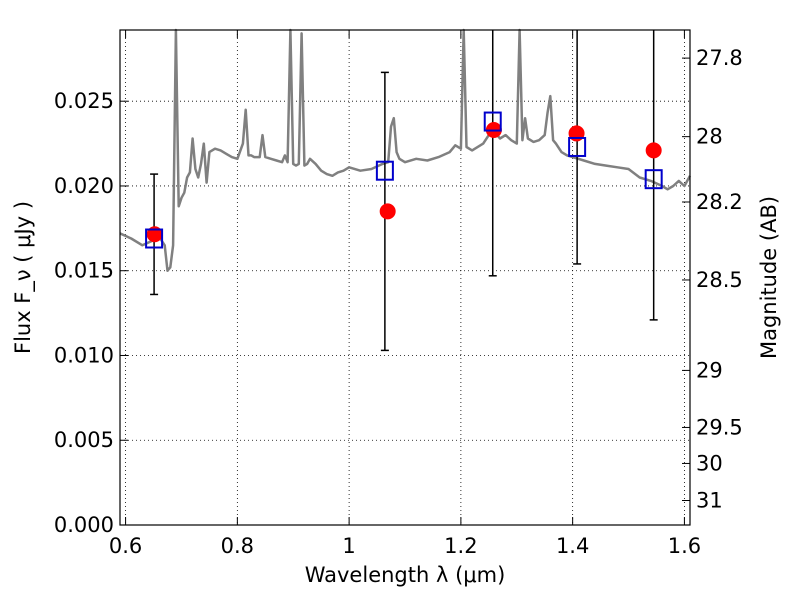 This screenshot has height=600, width=800. Describe the element at coordinates (348, 546) in the screenshot. I see `x-tick-label: 1` at that location.